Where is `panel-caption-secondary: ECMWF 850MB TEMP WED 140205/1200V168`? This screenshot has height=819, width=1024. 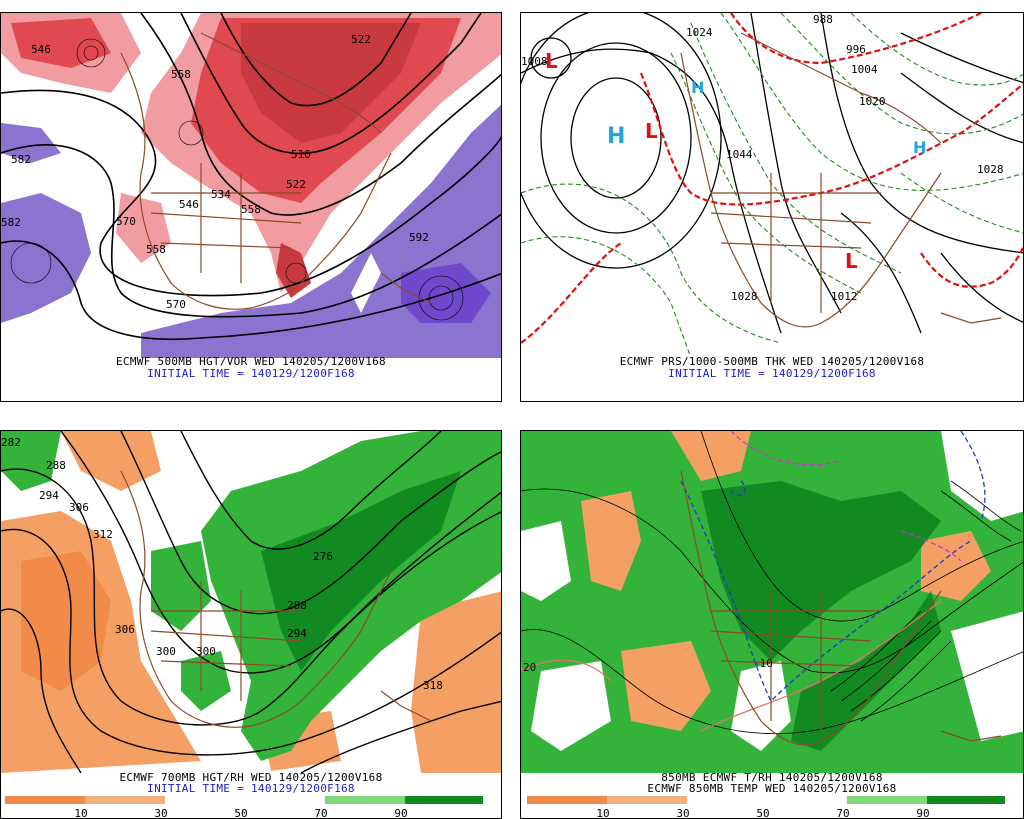
panel-caption-secondary: ECMWF 850MB TEMP WED 140205/1200V168 is located at coordinates (772, 788).